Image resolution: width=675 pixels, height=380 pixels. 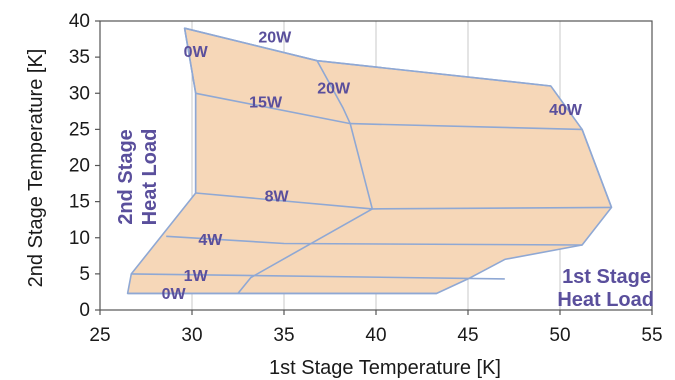 What do you see at coordinates (651, 335) in the screenshot?
I see `x-tick-label-55: 55` at bounding box center [651, 335].